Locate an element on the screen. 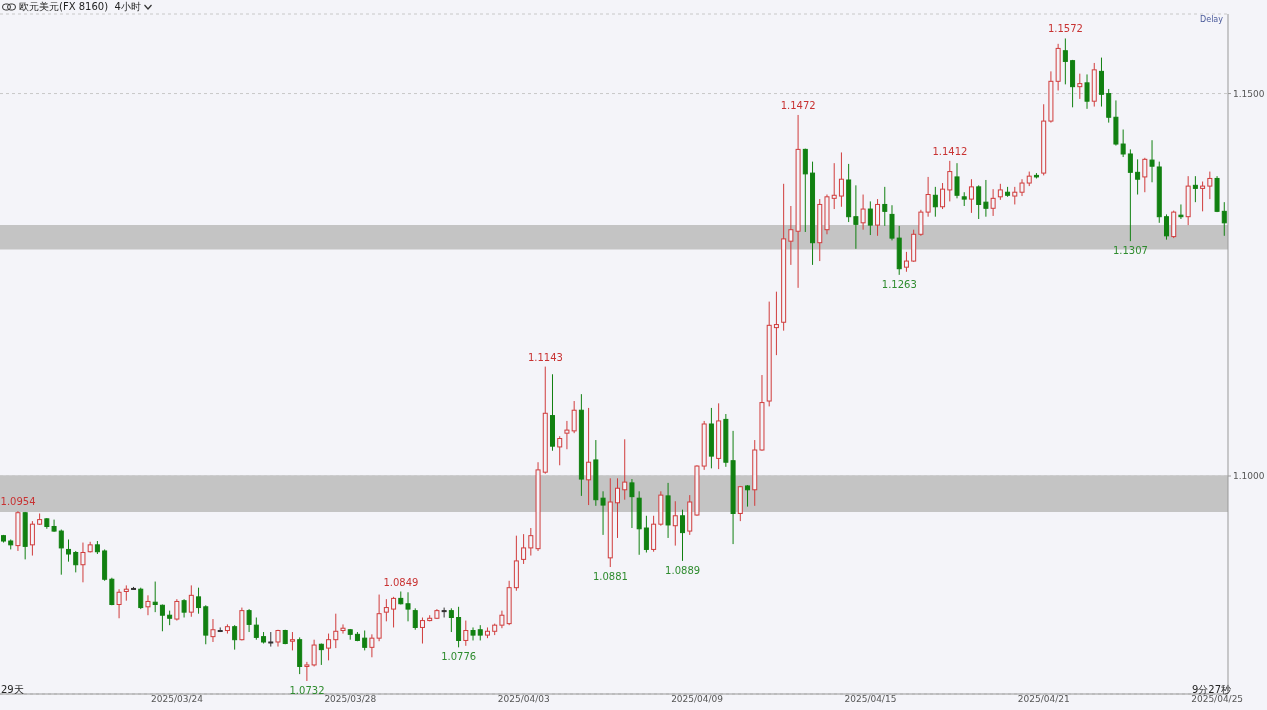 This screenshot has height=710, width=1267. annotation: 1.1472 is located at coordinates (798, 105).